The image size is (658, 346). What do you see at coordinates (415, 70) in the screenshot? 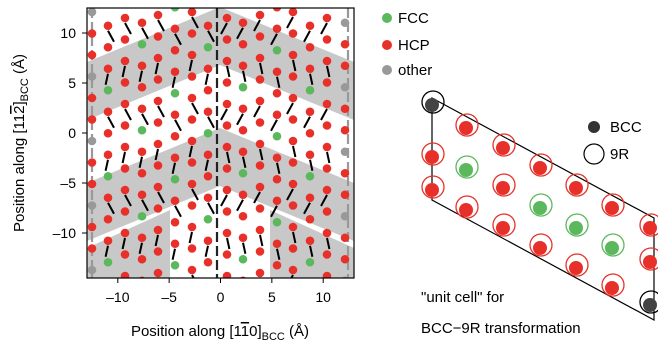
I see `legend-other-label: other` at bounding box center [415, 70].